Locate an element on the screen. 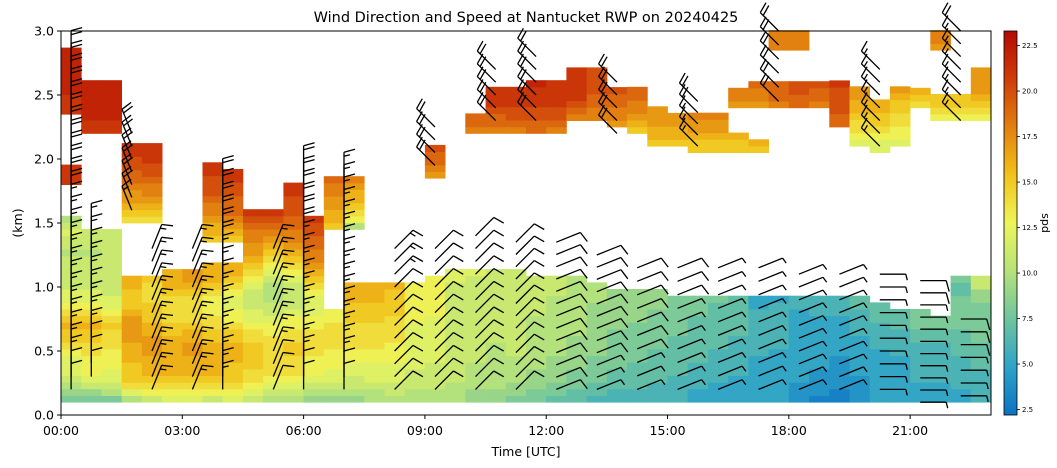  x-tick-label: 03:00 is located at coordinates (182, 430).